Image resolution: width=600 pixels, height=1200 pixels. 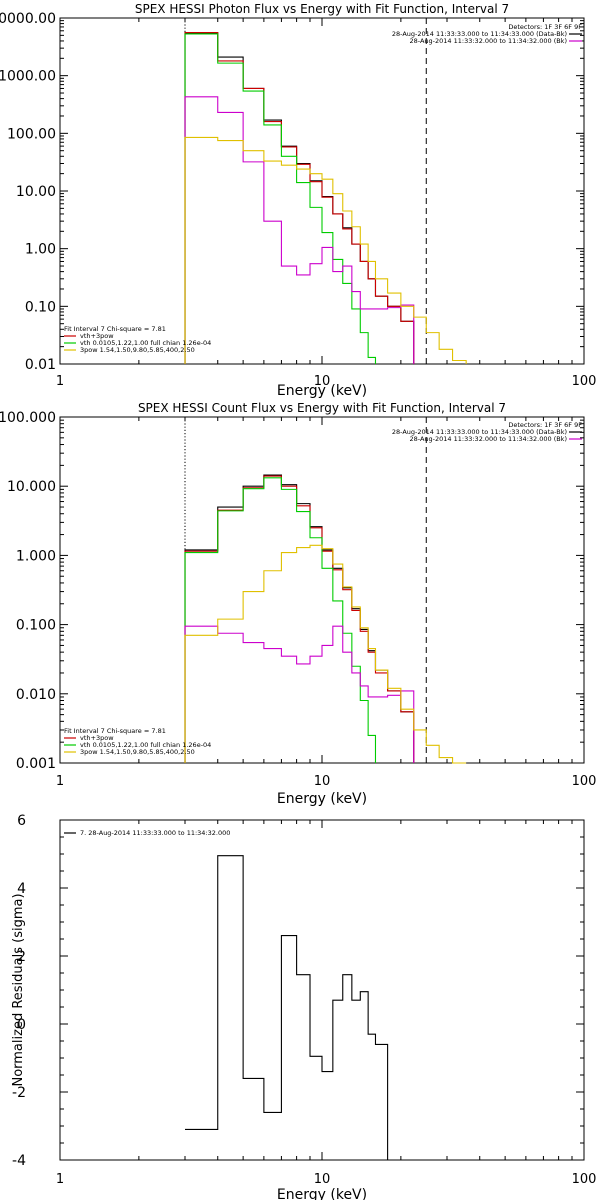 What do you see at coordinates (28, 19) in the screenshot?
I see `y-tick-label: 0000.00` at bounding box center [28, 19].